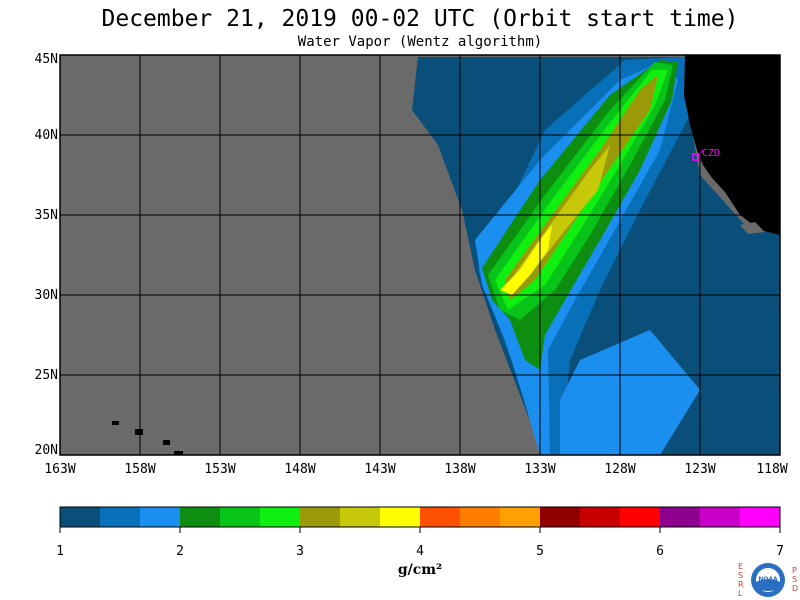  I want to click on lon-label-143w: 143W, so click(380, 469).